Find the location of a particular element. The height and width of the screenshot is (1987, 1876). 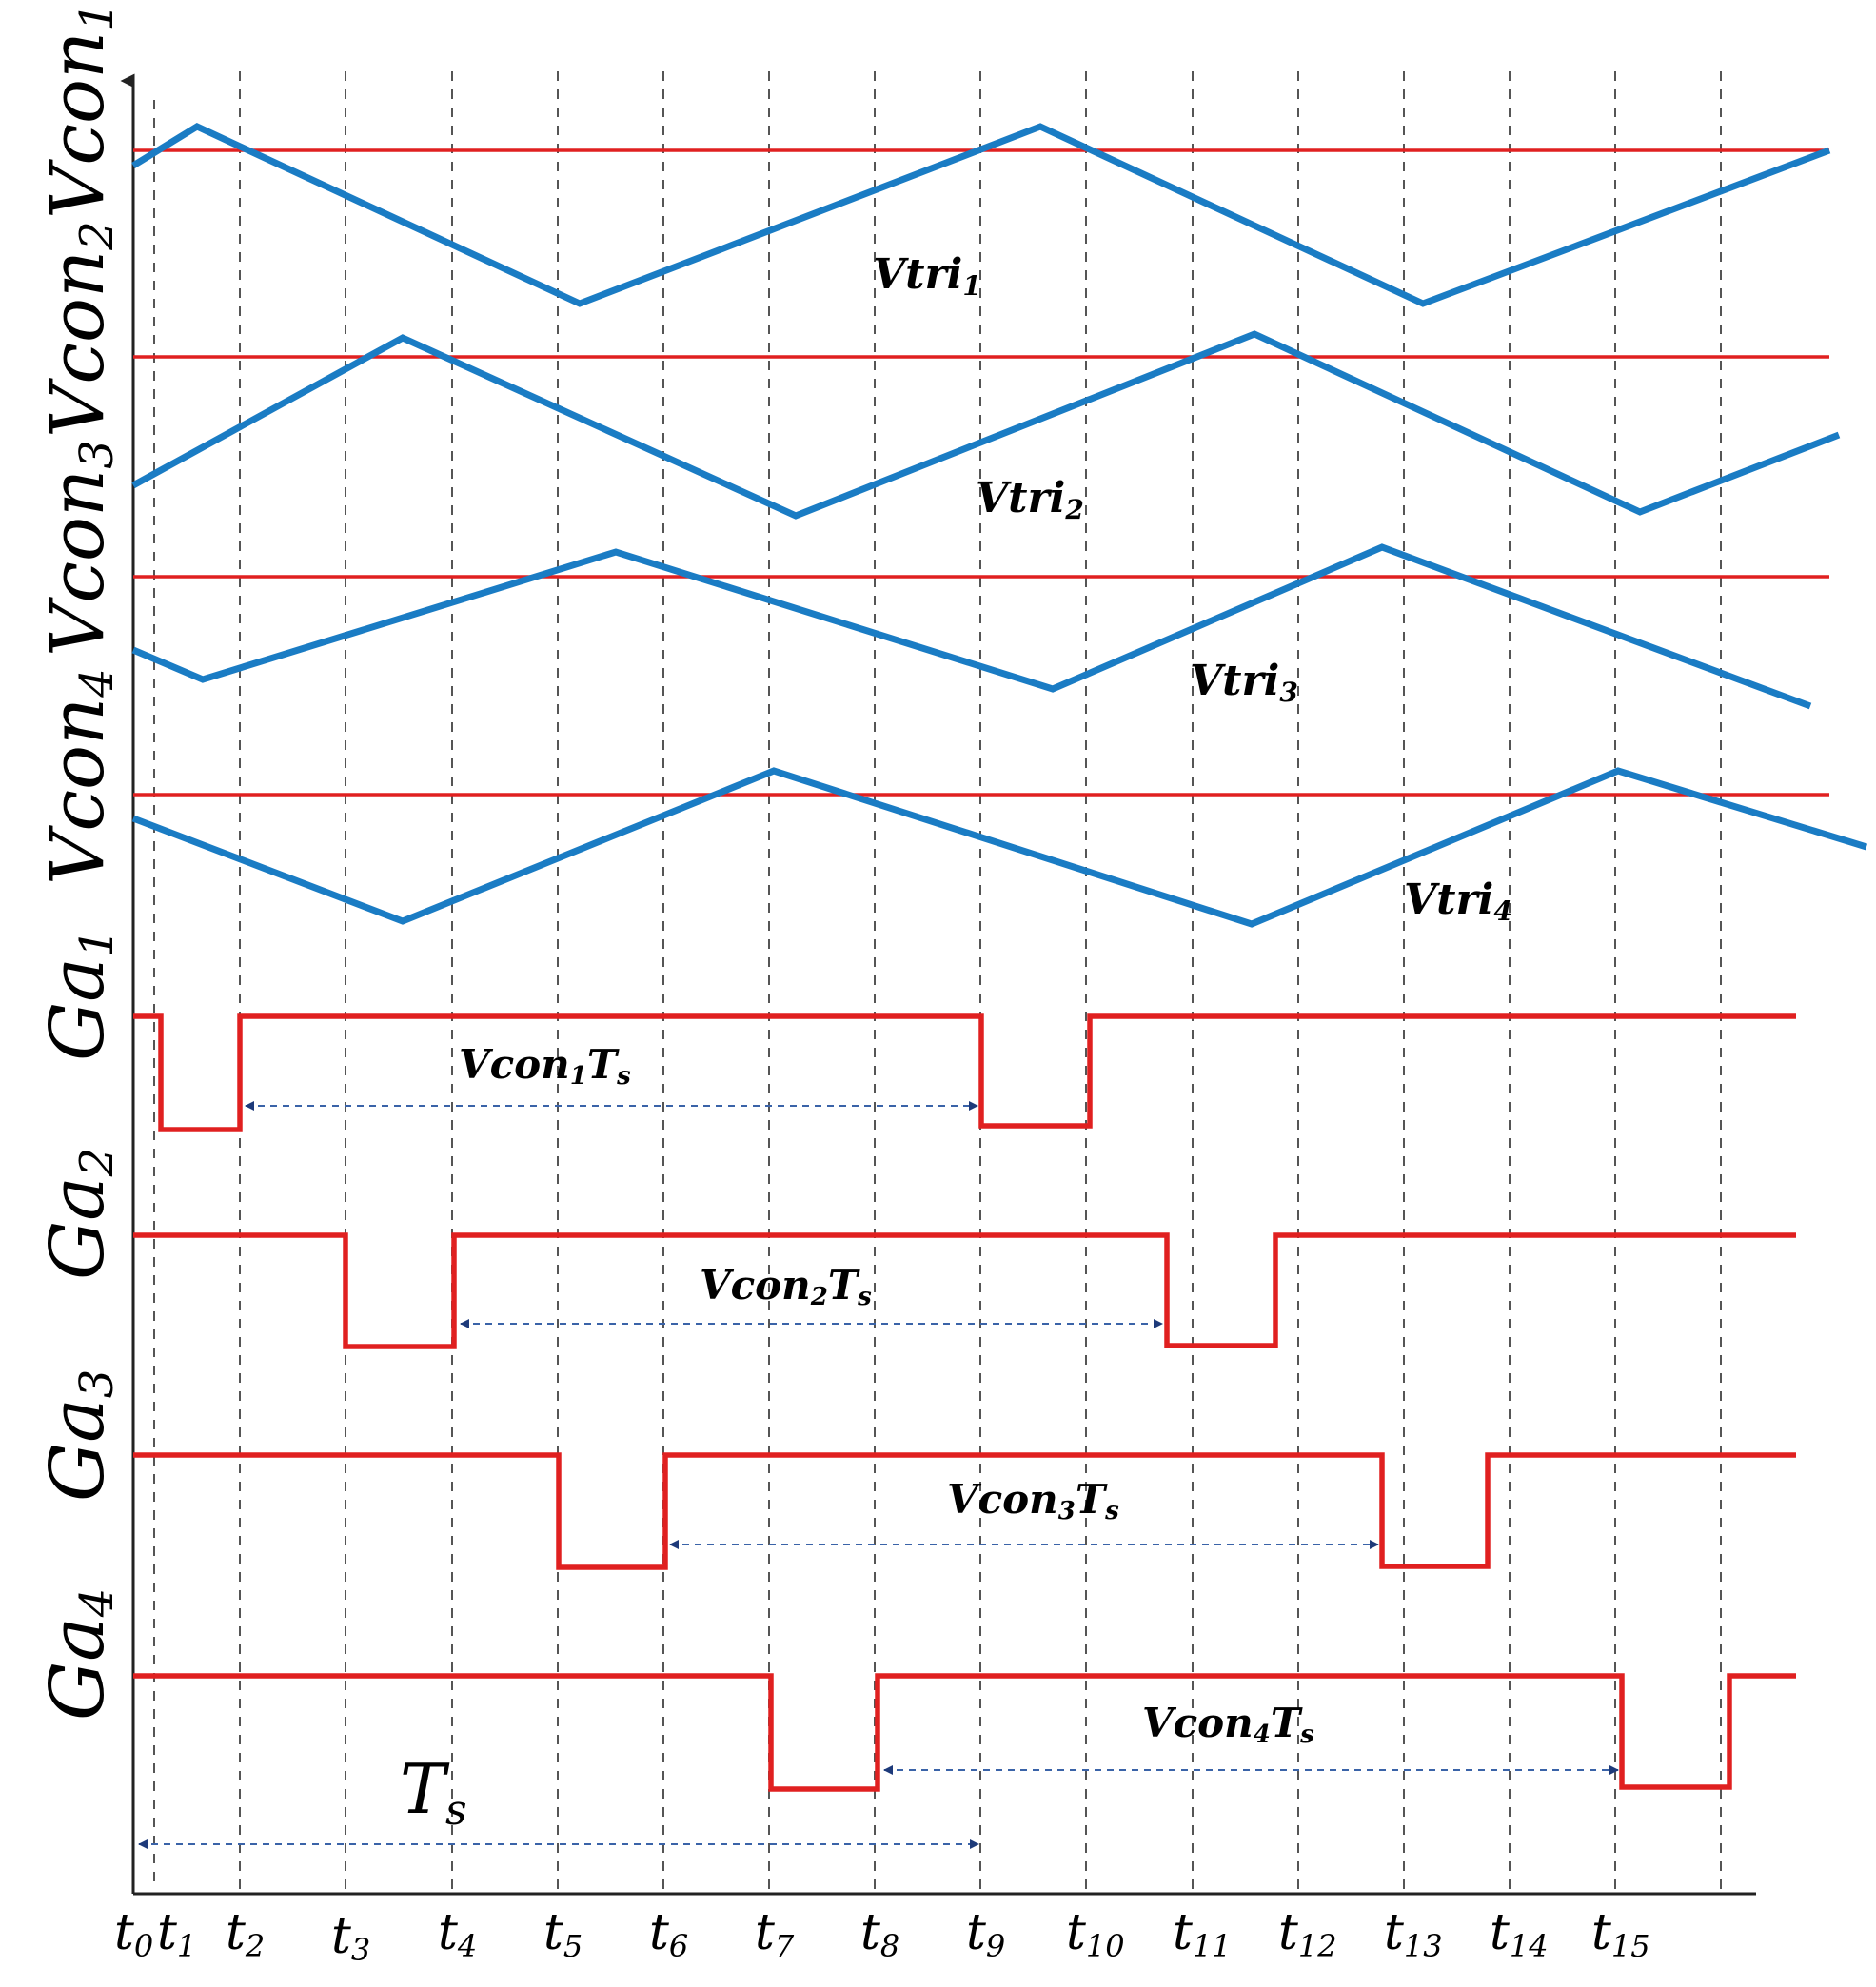

ga1-gate-signal is located at coordinates (964, 1072).